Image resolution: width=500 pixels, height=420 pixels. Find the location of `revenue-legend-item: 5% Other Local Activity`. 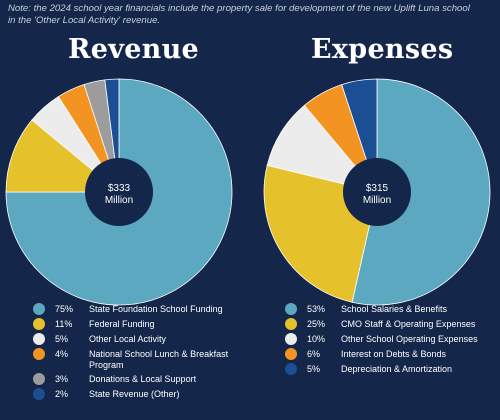

revenue-legend-item: 5% Other Local Activity is located at coordinates (131, 339).